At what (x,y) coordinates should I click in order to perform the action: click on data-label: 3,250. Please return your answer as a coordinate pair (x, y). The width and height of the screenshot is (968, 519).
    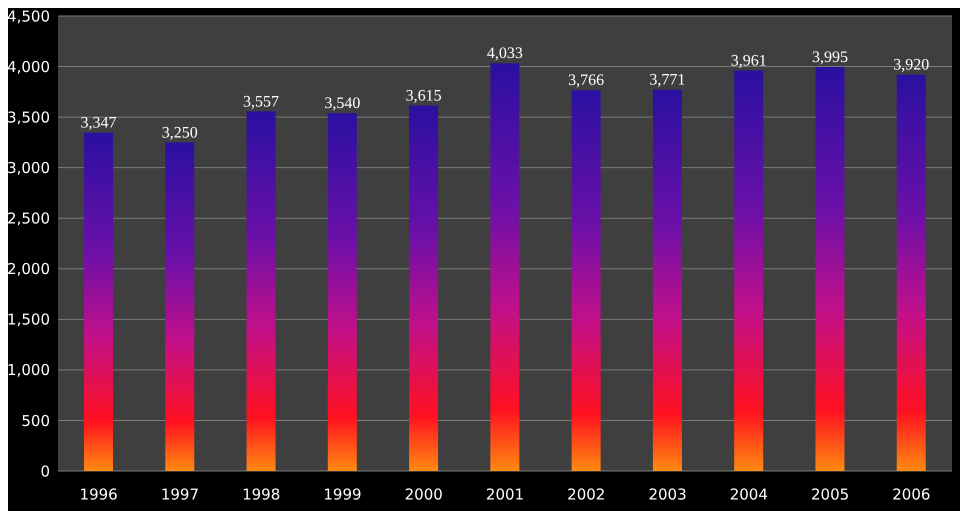
    Looking at the image, I should click on (180, 133).